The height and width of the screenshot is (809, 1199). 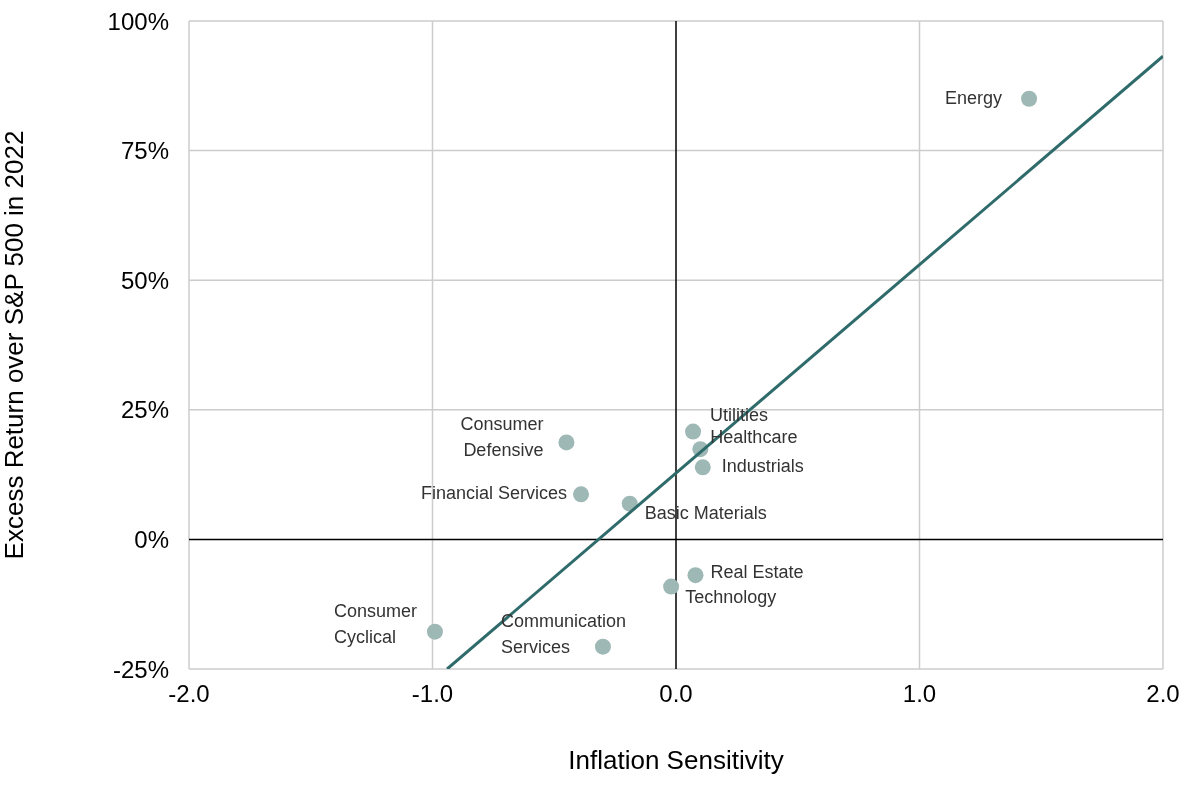 What do you see at coordinates (144, 280) in the screenshot?
I see `y-tick-label: 50%` at bounding box center [144, 280].